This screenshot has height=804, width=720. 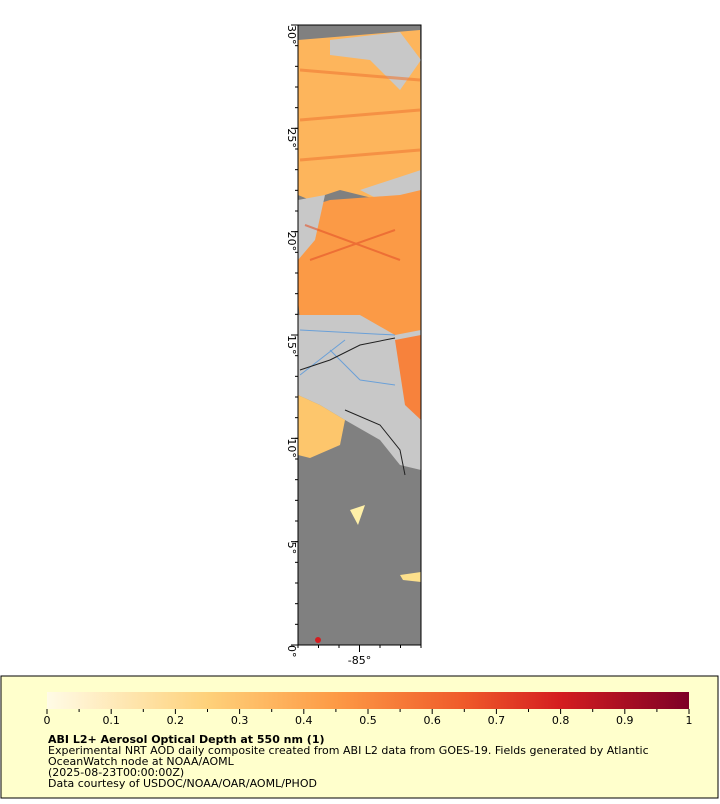 What do you see at coordinates (111, 720) in the screenshot?
I see `colorbar-tick-label: 0.1` at bounding box center [111, 720].